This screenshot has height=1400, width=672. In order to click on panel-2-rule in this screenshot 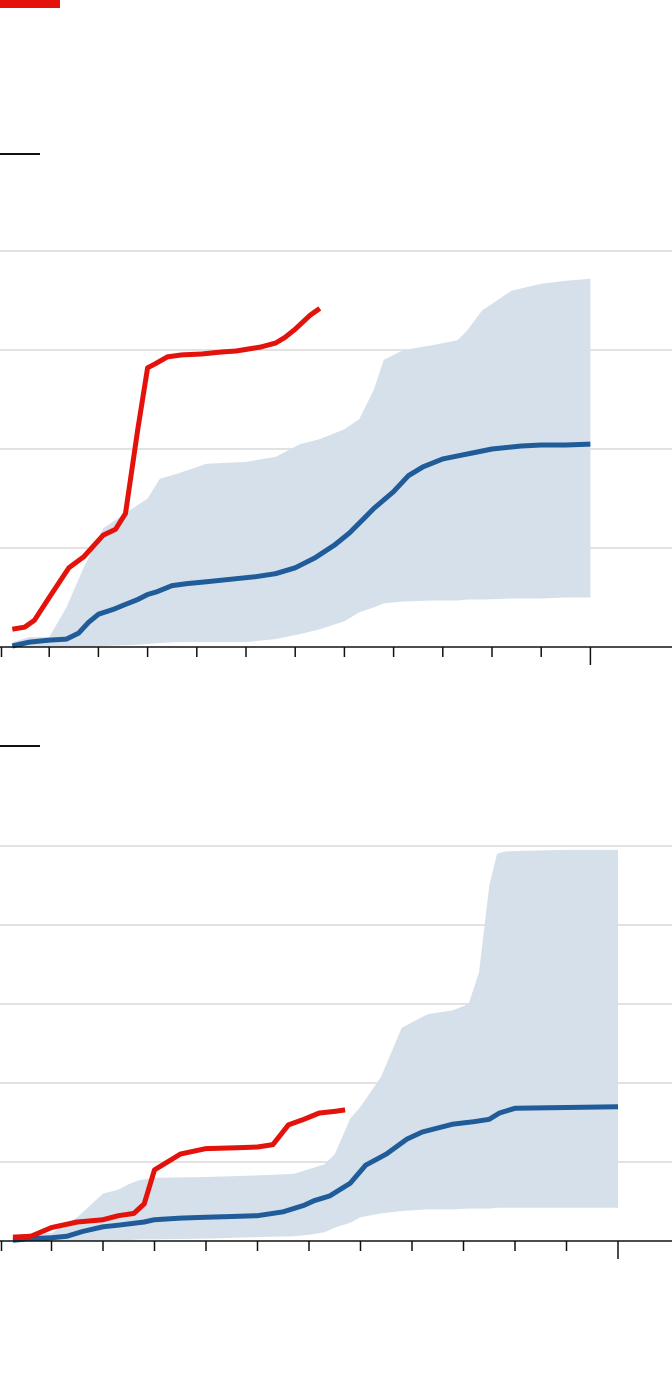, I will do `click(20, 746)`.